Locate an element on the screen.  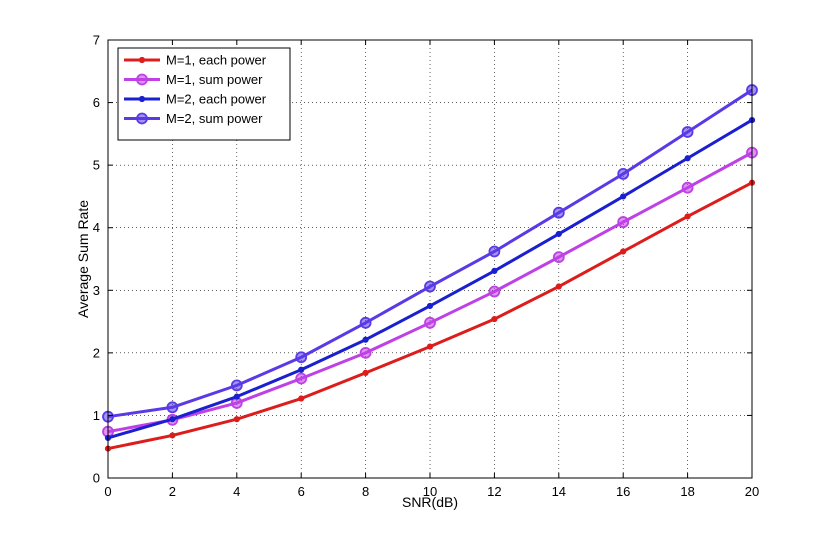
y-tick-label: 5 is located at coordinates (96, 165).